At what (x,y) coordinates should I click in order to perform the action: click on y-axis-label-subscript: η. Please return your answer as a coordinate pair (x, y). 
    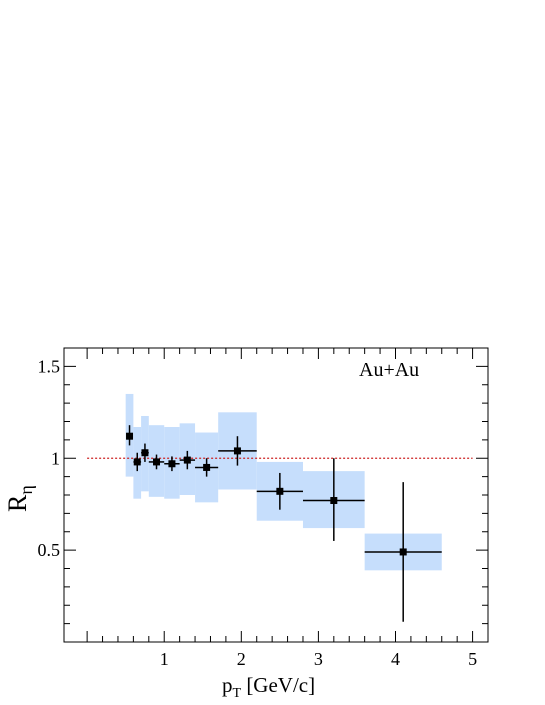
    Looking at the image, I should click on (26, 489).